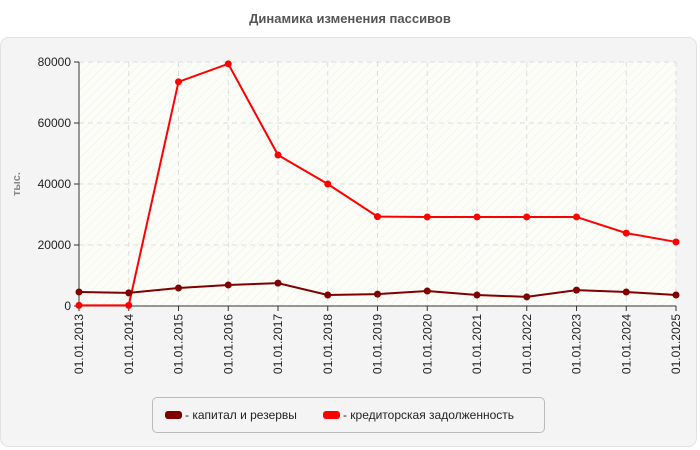 This screenshot has width=700, height=450. Describe the element at coordinates (331, 415) in the screenshot. I see `legend-swatch-payables` at that location.